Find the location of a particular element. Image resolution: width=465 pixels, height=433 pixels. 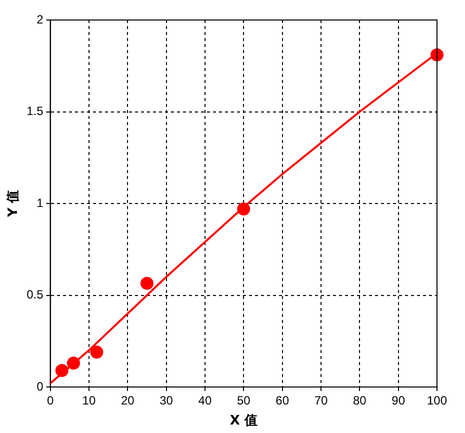

x-tick-label: 10 is located at coordinates (89, 401).